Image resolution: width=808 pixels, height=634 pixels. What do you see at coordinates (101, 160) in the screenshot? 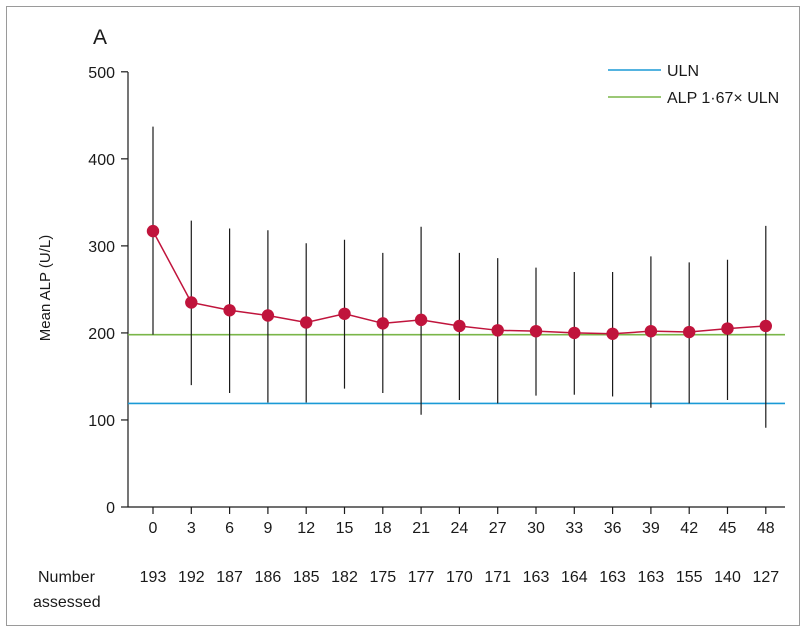
I see `y-tick-label: 400` at bounding box center [101, 160].